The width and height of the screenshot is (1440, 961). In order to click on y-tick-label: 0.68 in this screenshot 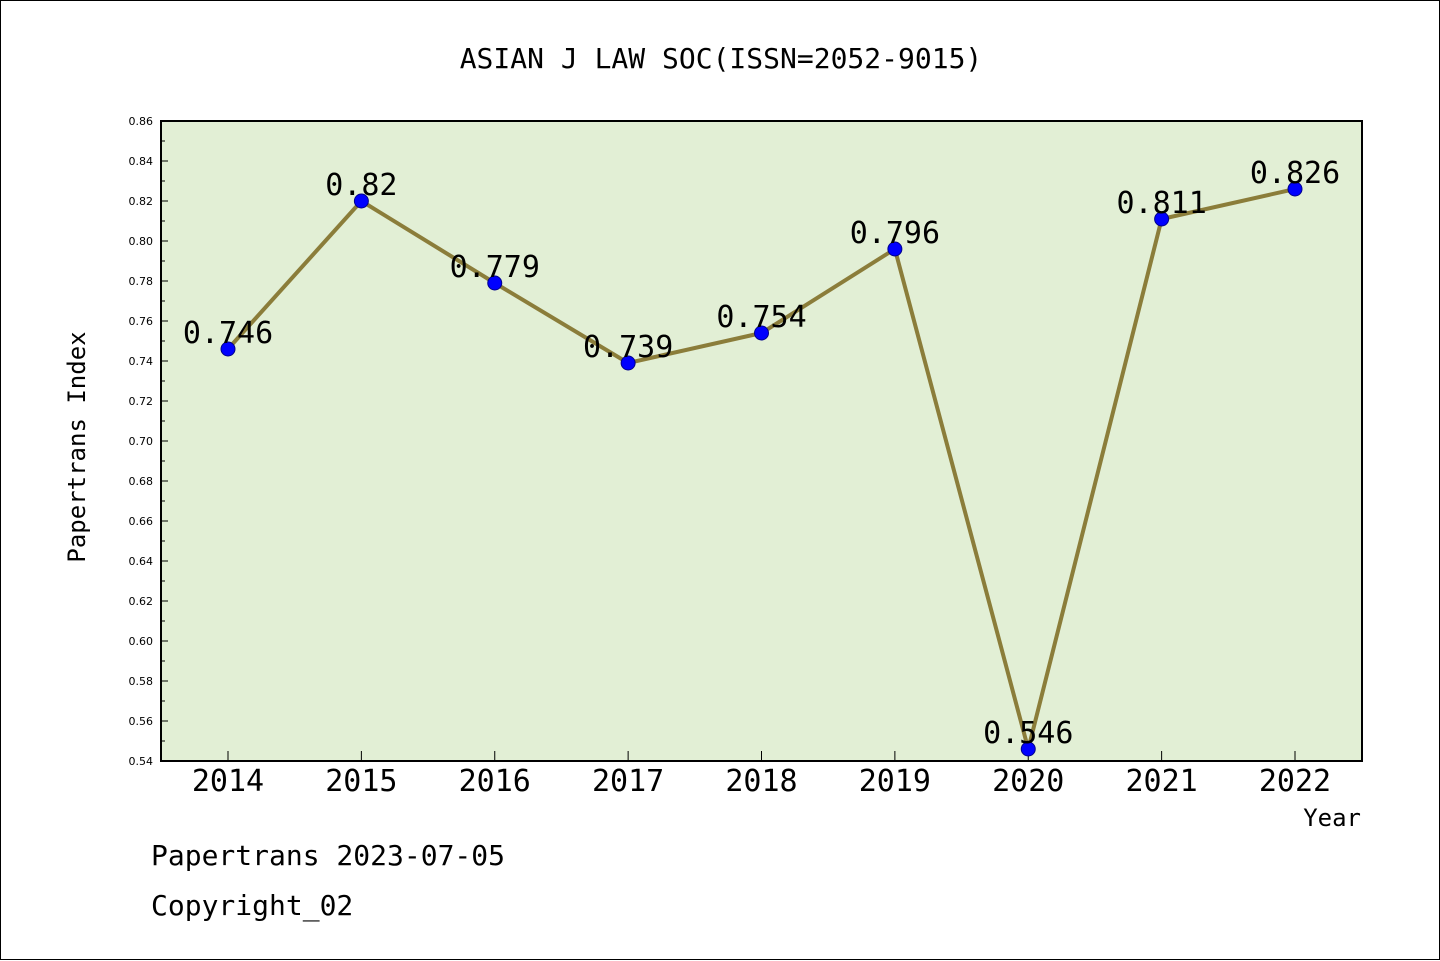, I will do `click(141, 481)`.